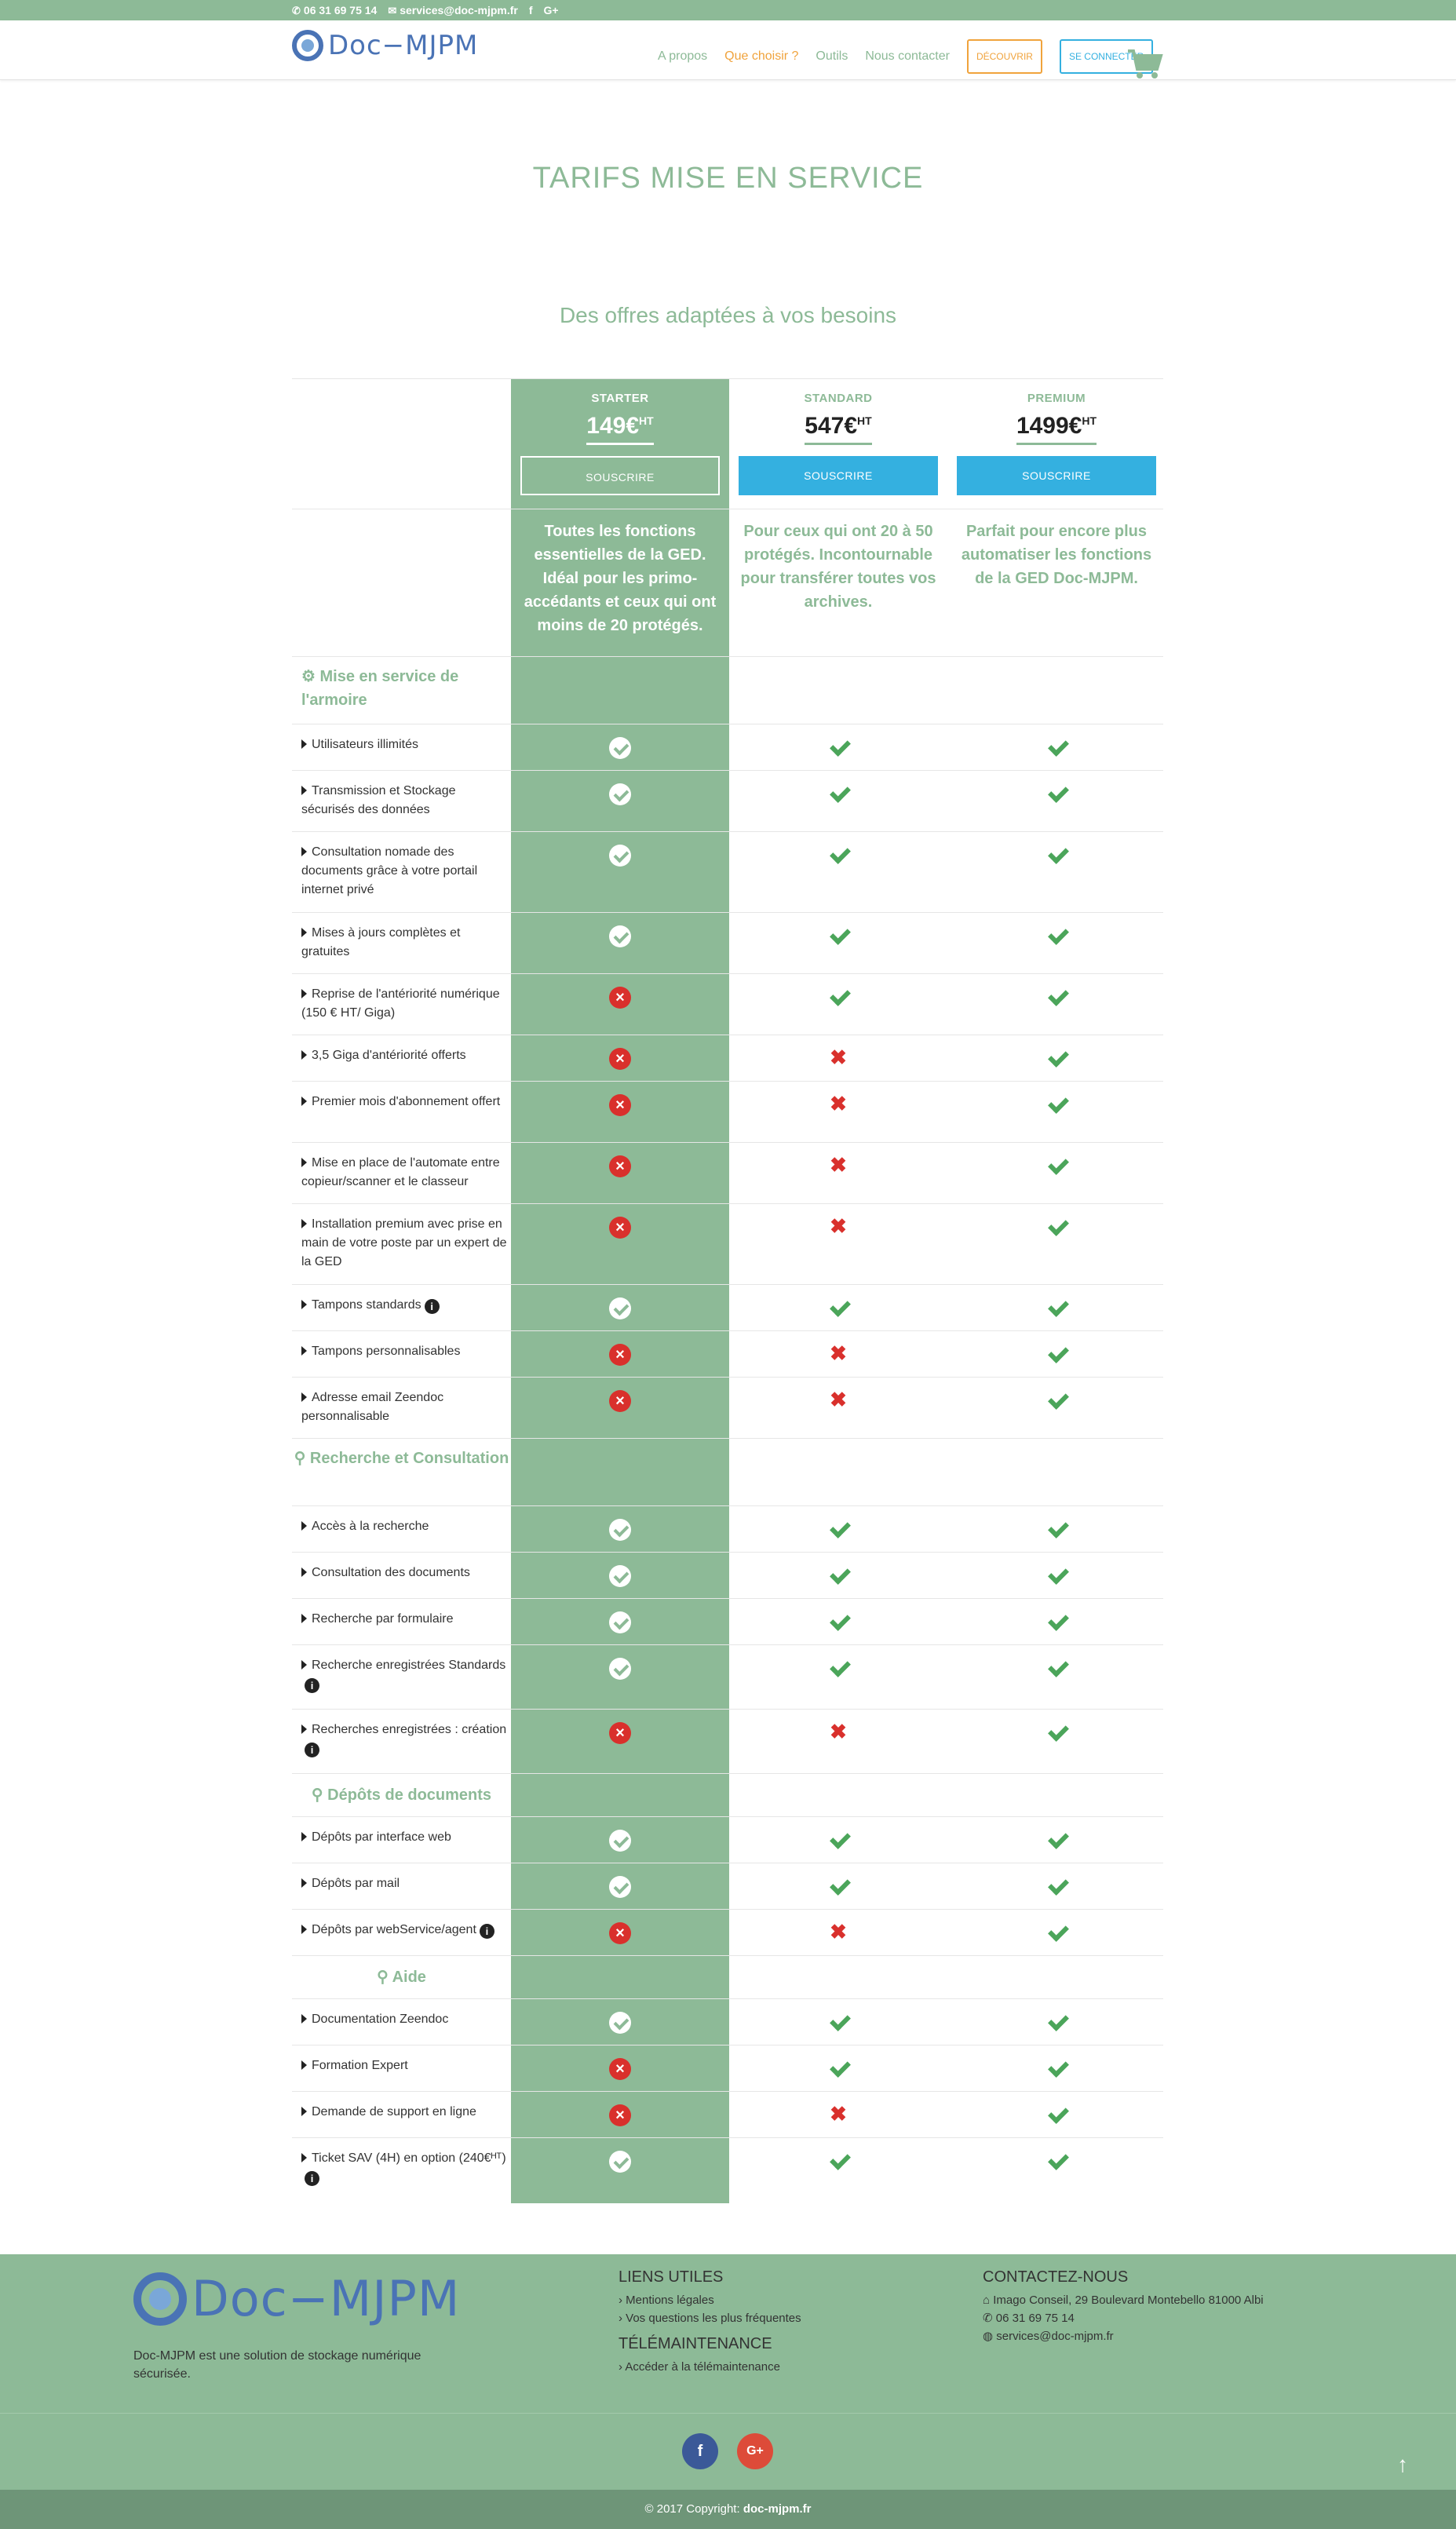  I want to click on feature-label: Recherches enregistrées : créationi, so click(404, 1739).